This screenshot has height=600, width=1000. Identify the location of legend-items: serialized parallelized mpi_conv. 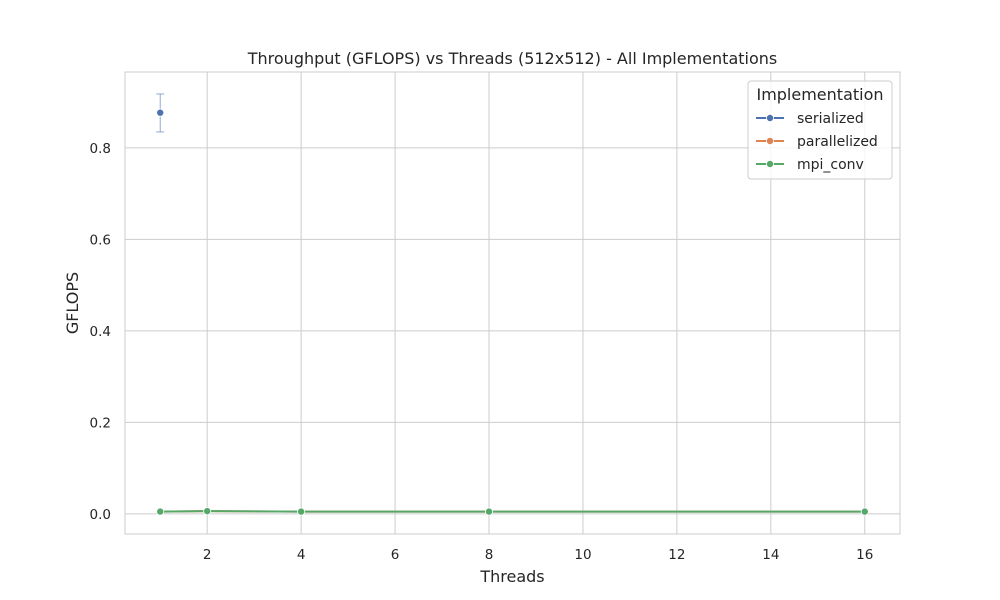
(817, 142).